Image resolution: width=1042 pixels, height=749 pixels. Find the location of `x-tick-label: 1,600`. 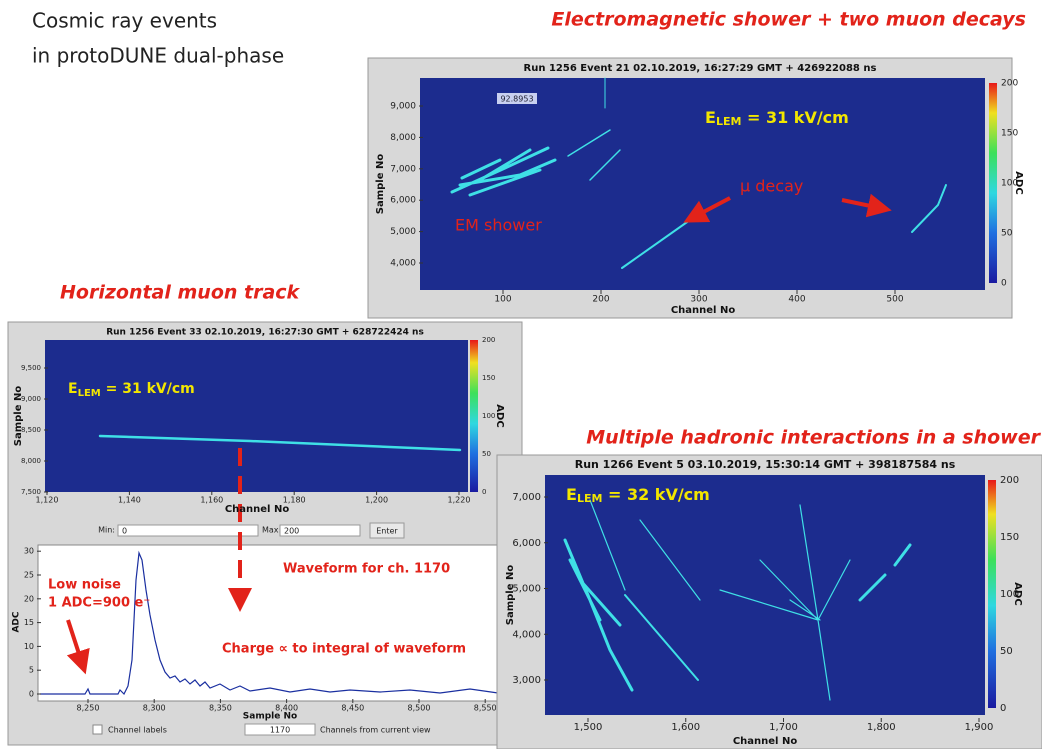

x-tick-label: 1,600 is located at coordinates (685, 727).